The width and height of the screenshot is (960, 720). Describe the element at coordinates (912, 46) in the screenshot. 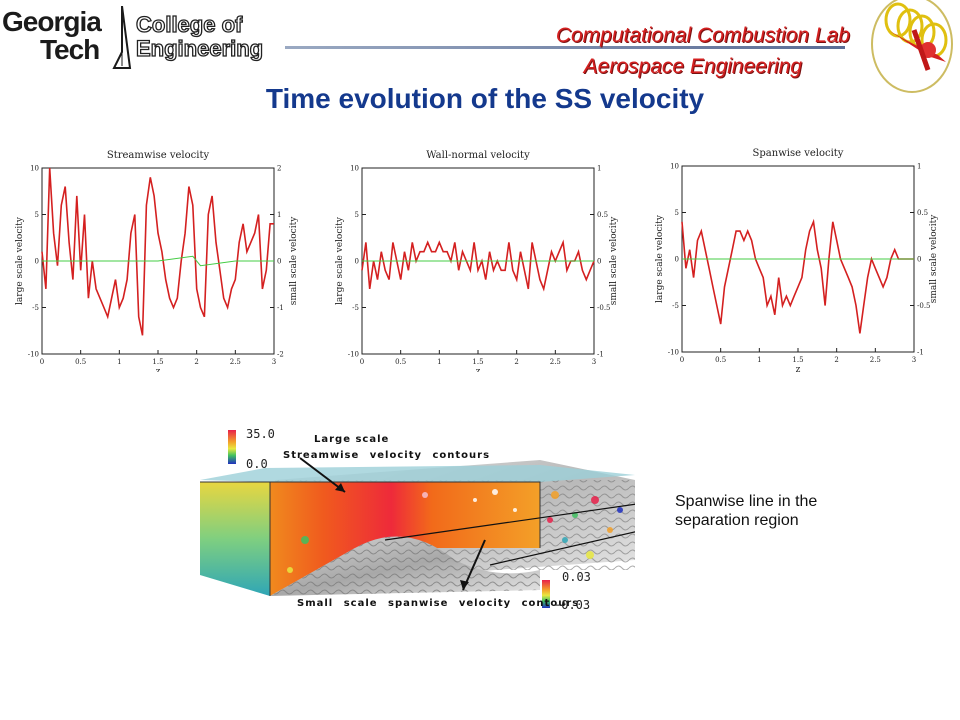

I see `combustor-graphic-icon` at that location.